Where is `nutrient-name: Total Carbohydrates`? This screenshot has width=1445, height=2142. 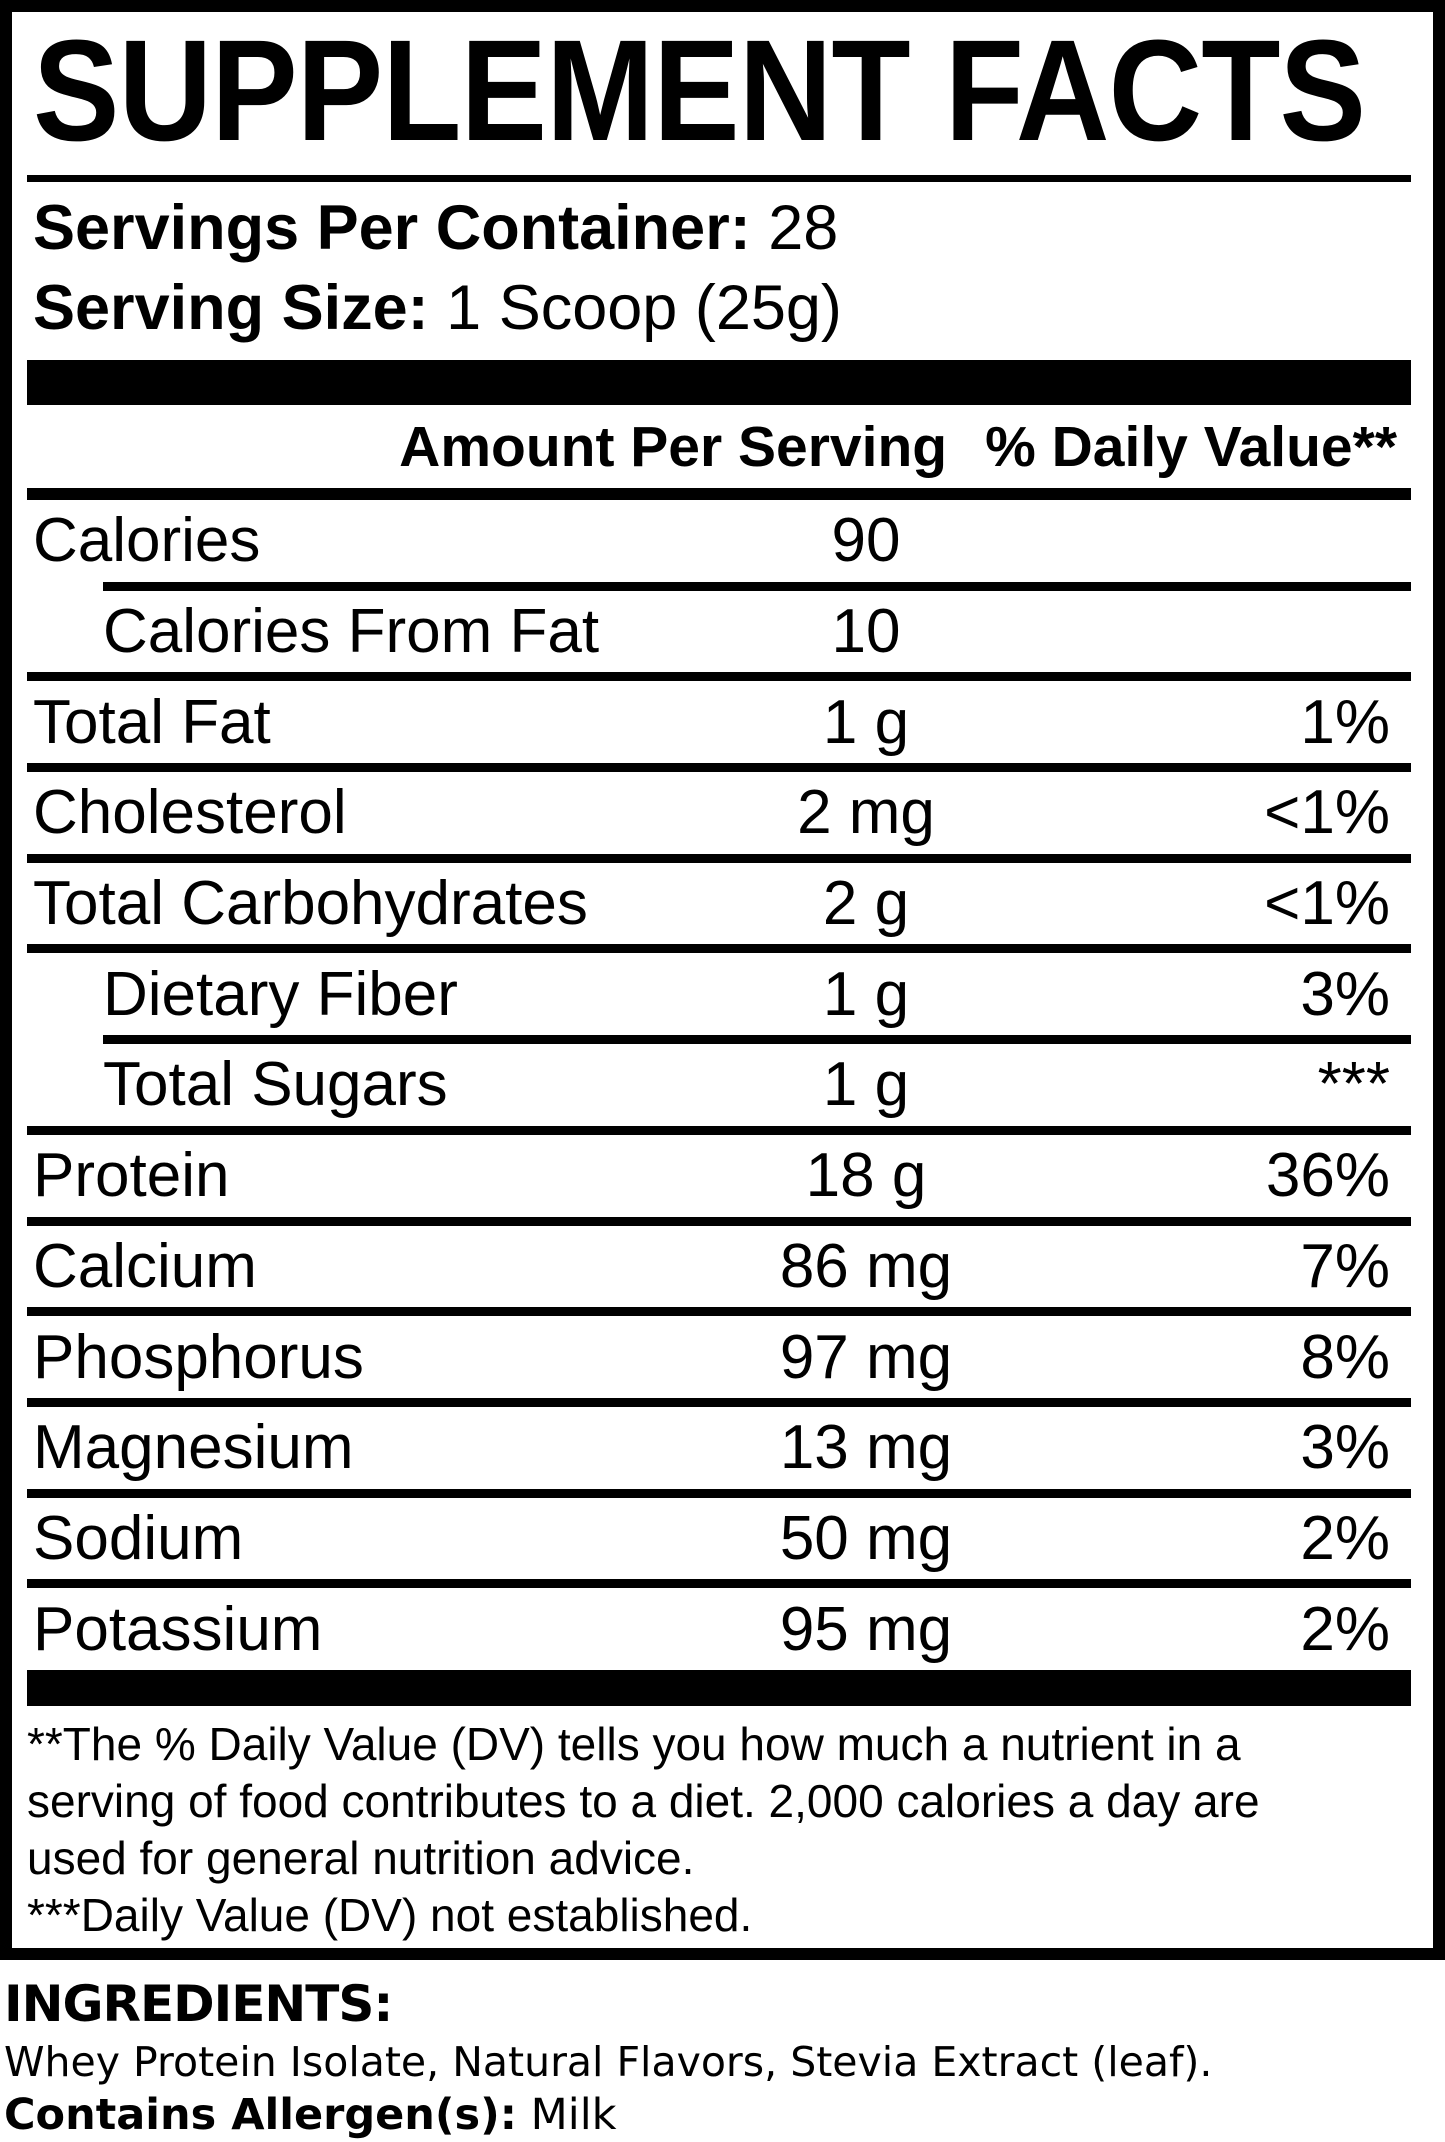
nutrient-name: Total Carbohydrates is located at coordinates (310, 904).